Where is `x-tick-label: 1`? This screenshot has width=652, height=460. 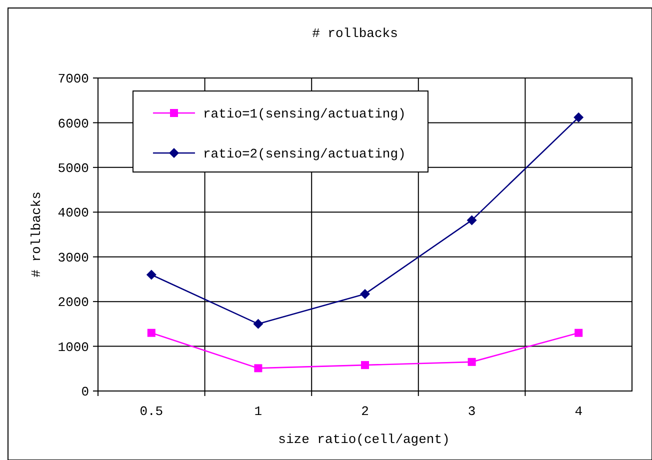
x-tick-label: 1 is located at coordinates (258, 411).